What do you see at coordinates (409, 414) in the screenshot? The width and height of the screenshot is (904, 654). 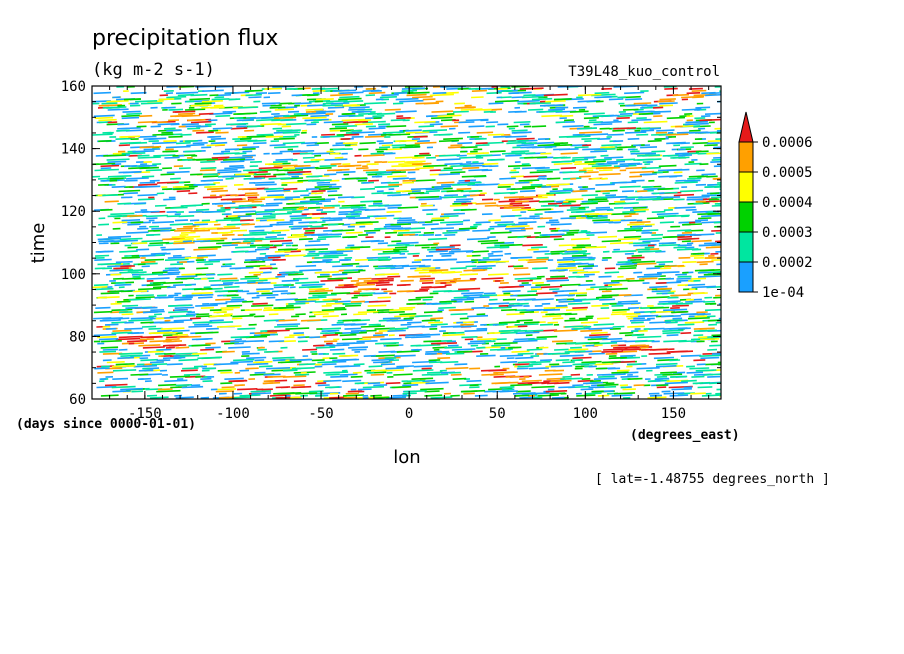 I see `x-tick-label: 0` at bounding box center [409, 414].